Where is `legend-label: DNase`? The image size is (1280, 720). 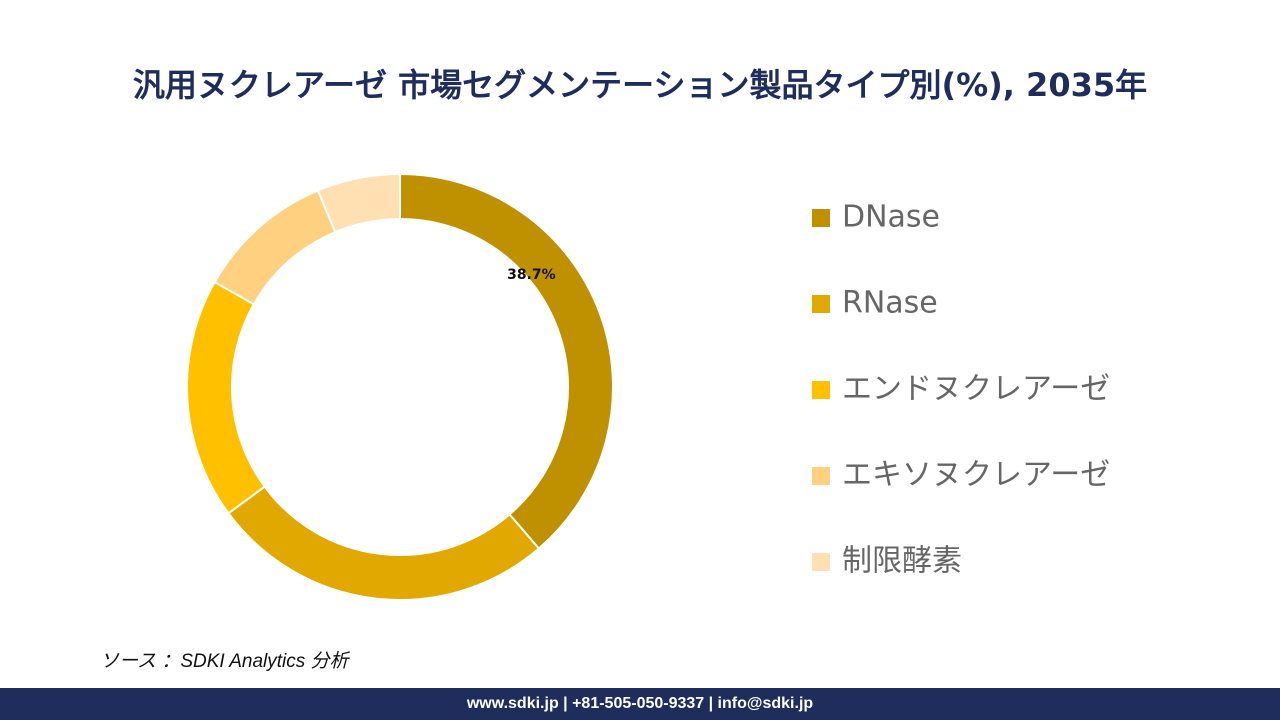 legend-label: DNase is located at coordinates (891, 217).